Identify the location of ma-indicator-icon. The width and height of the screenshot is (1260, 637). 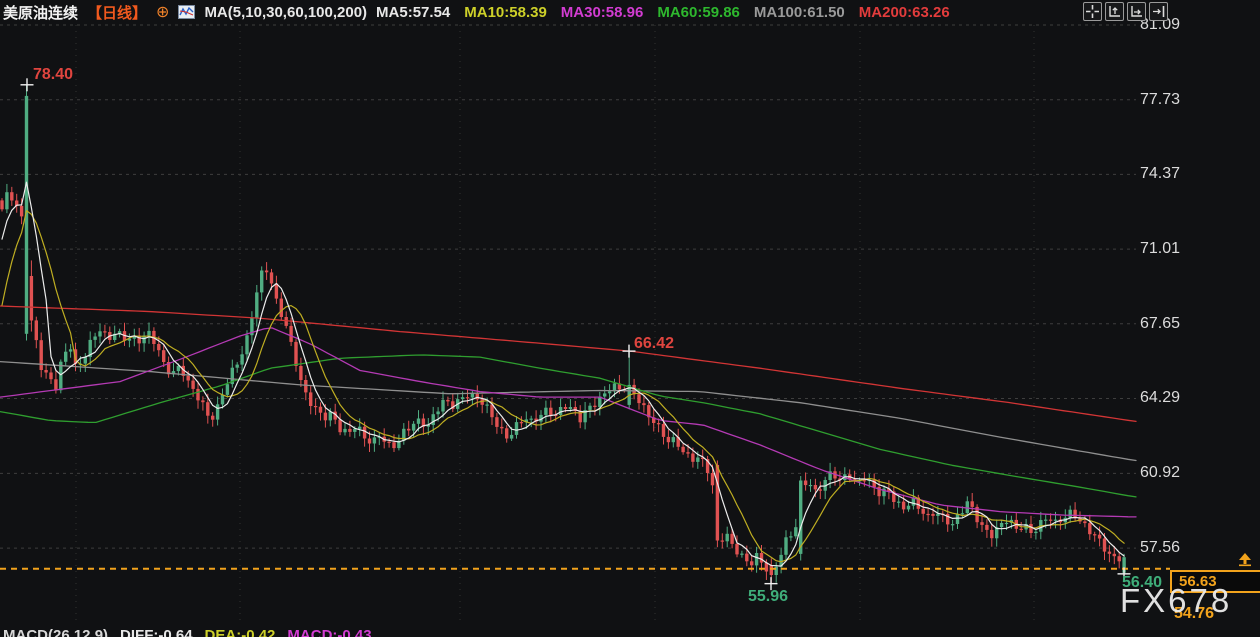
(187, 12).